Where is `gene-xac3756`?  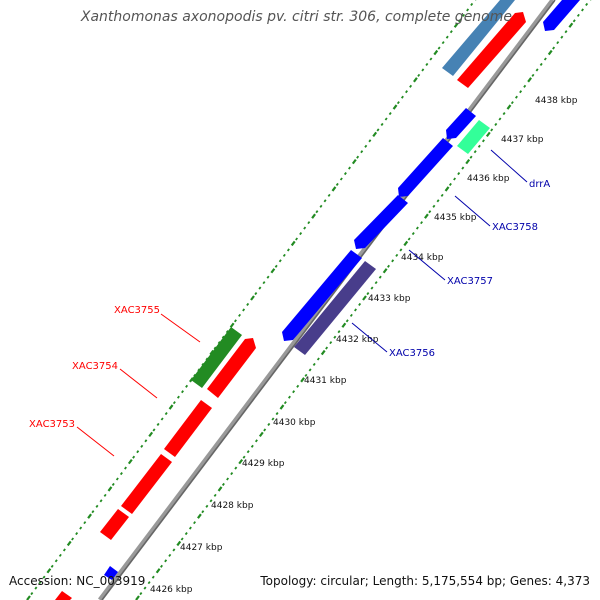
gene-xac3756 is located at coordinates (335, 308).